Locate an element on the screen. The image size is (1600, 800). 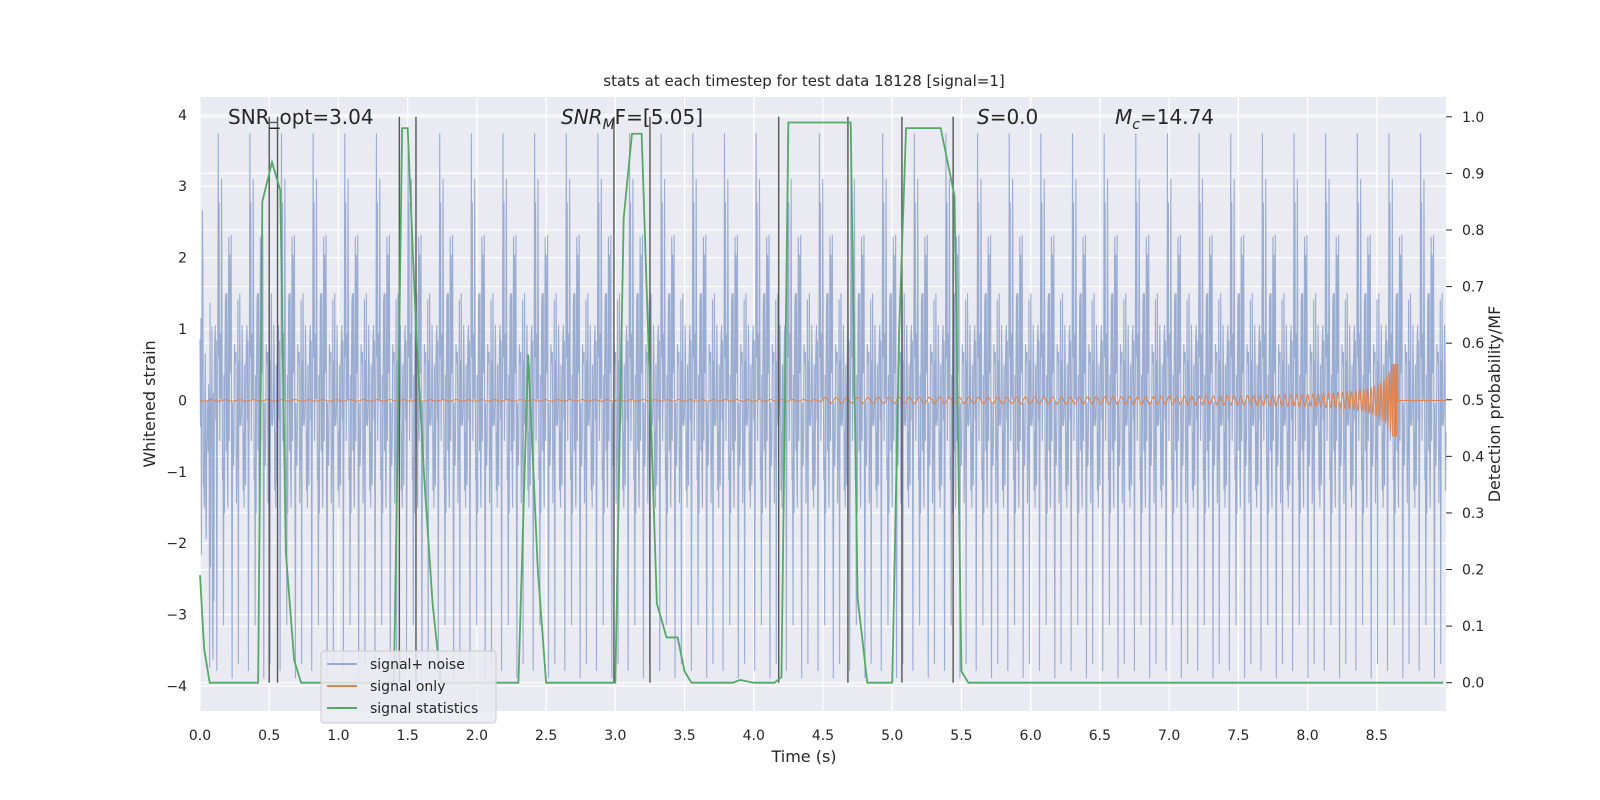
annotation-s: S=0.0 is located at coordinates (1007, 117).